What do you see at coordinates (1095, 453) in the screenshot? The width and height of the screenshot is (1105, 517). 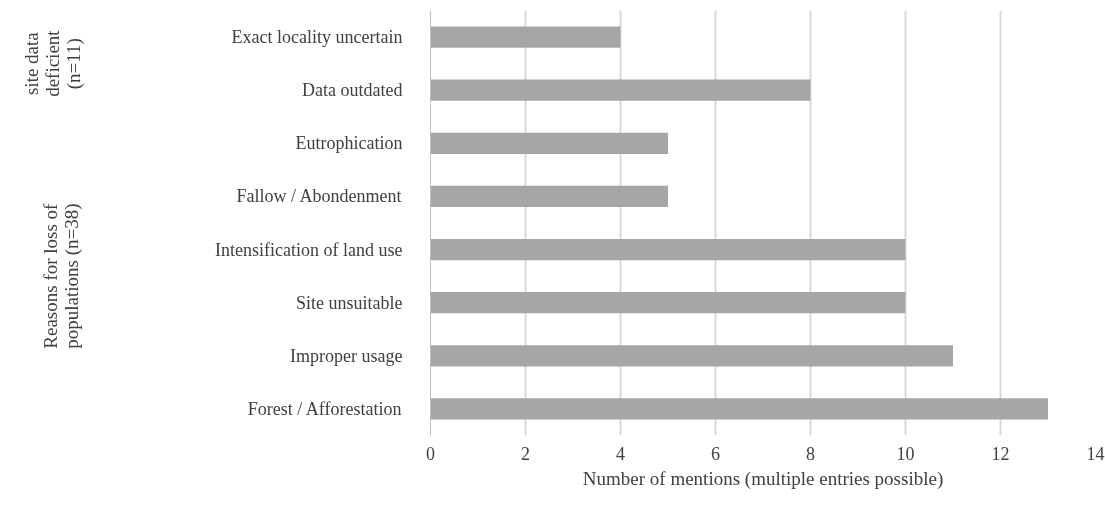 I see `x-tick-label: 14` at bounding box center [1095, 453].